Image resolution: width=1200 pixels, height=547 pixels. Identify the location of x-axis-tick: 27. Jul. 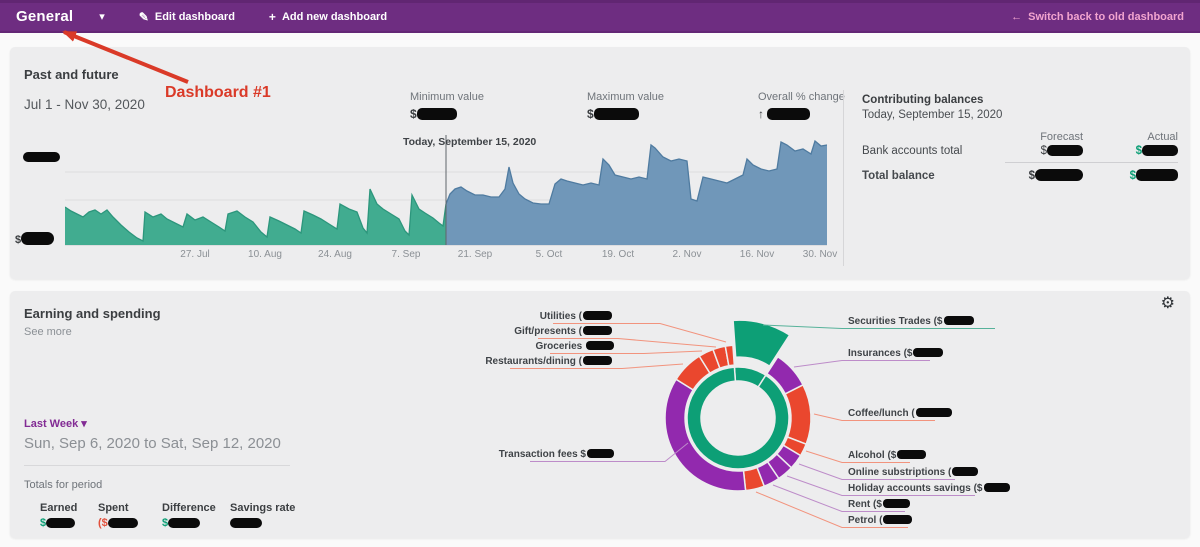
(195, 254).